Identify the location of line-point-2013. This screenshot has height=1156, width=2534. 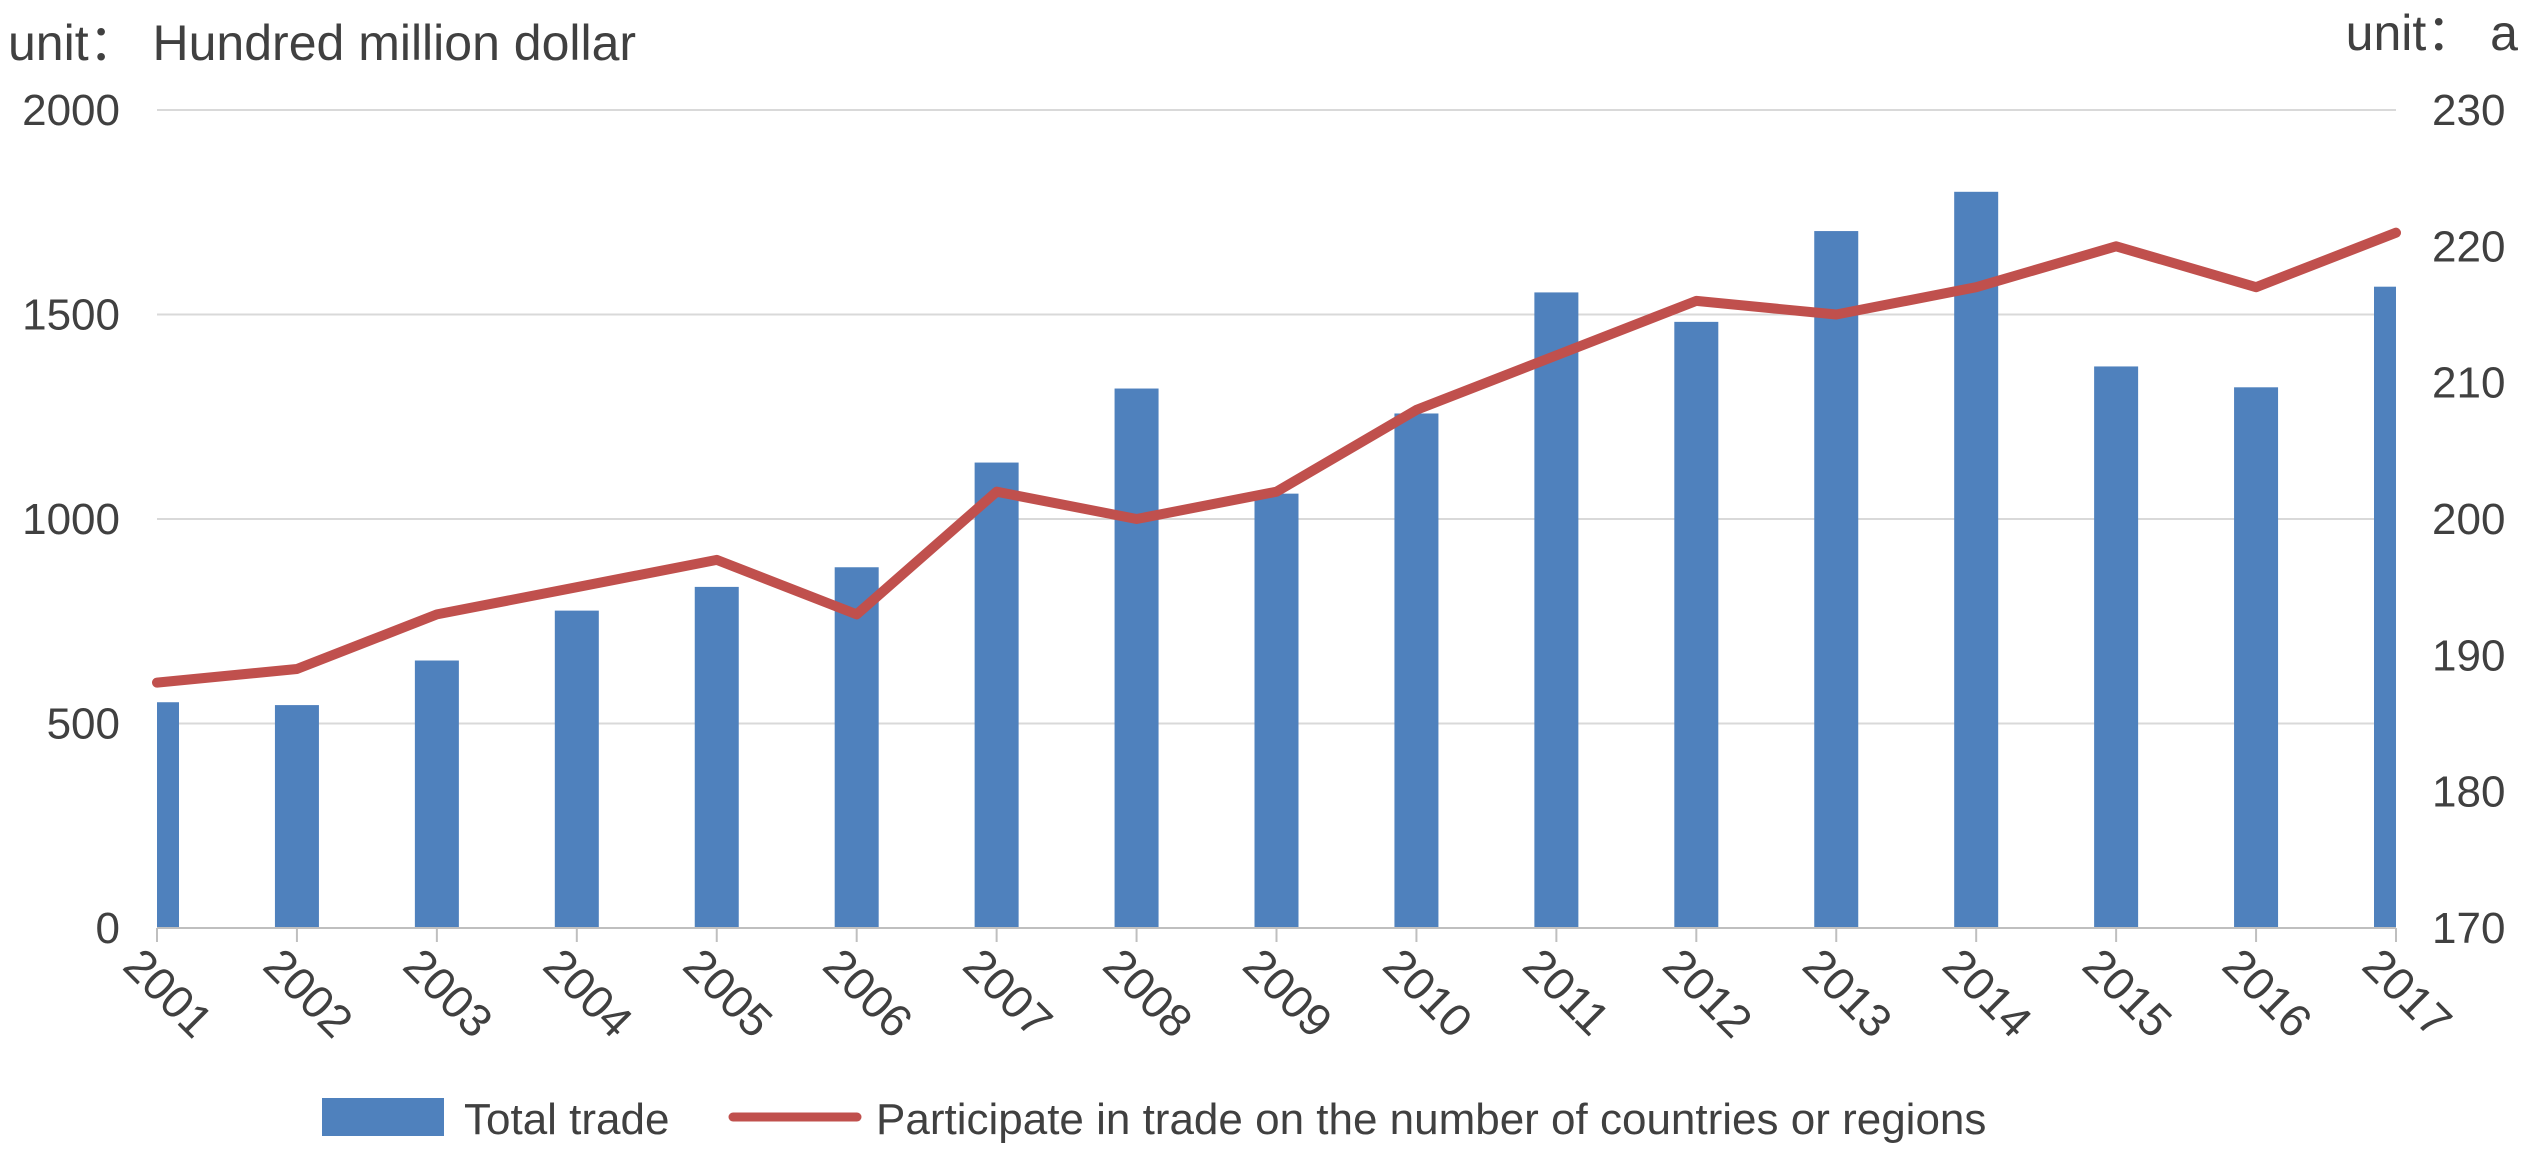
(1836, 314).